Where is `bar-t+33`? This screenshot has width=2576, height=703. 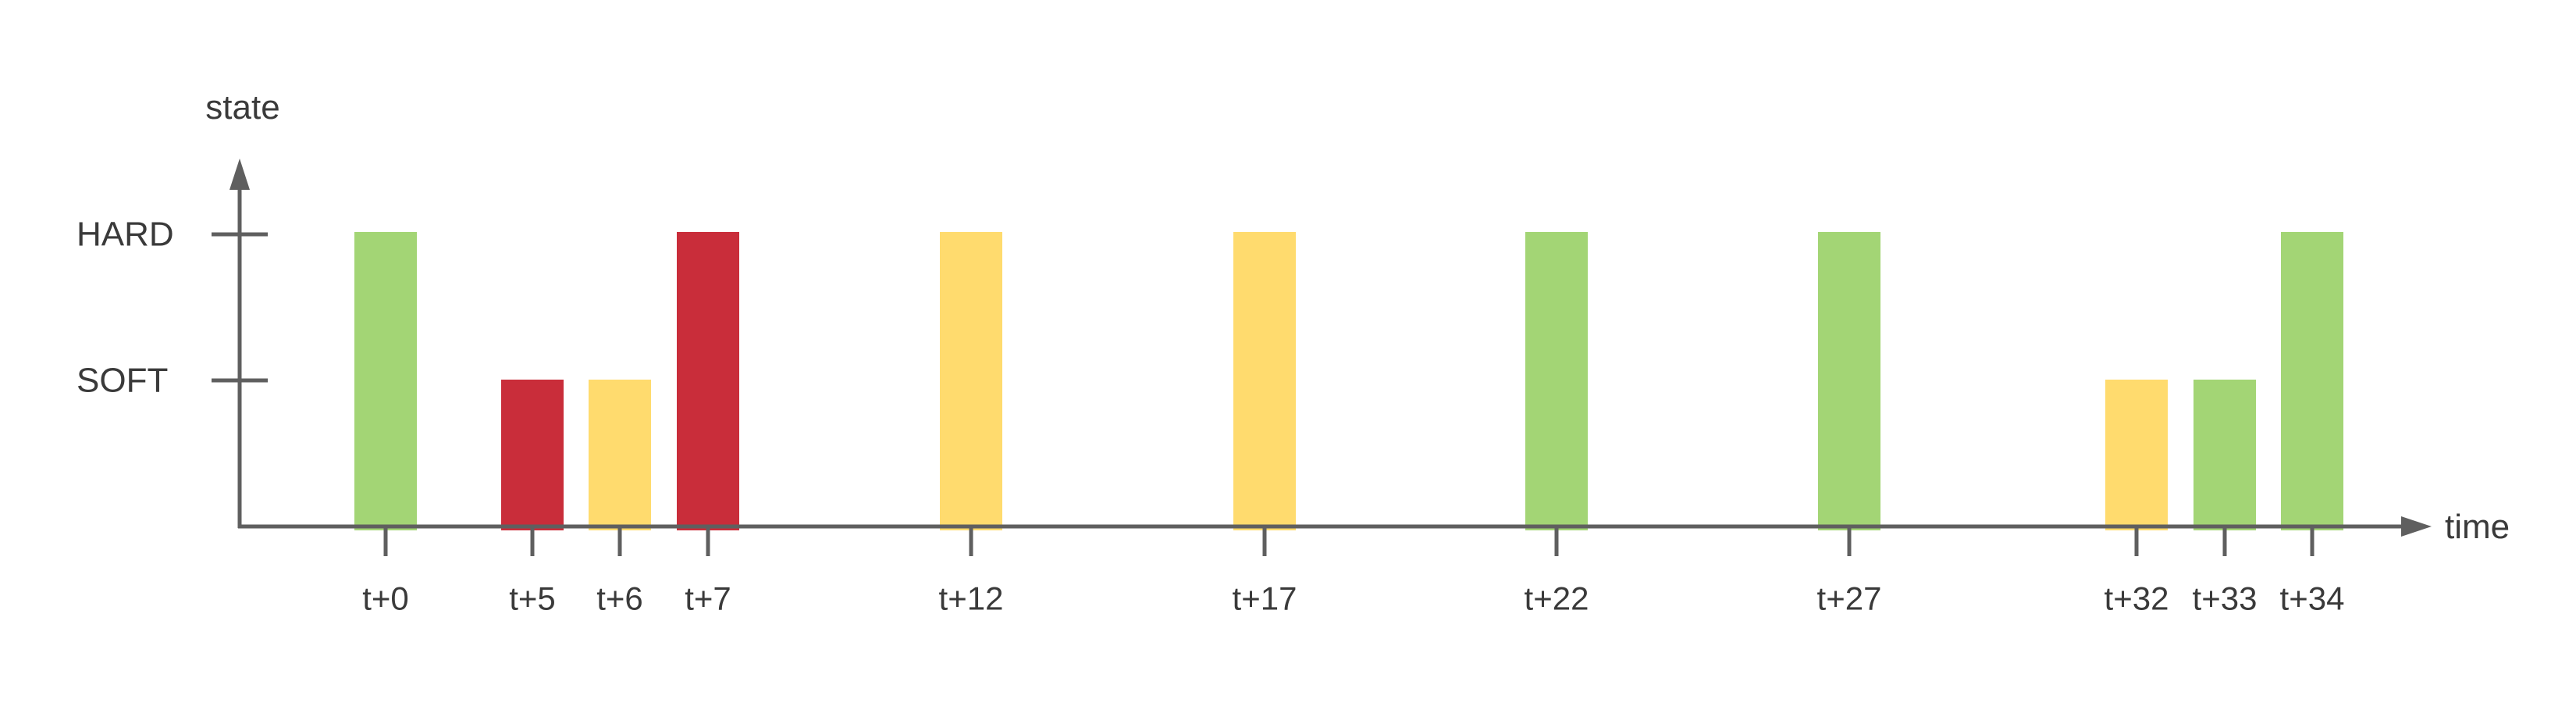 bar-t+33 is located at coordinates (2225, 455).